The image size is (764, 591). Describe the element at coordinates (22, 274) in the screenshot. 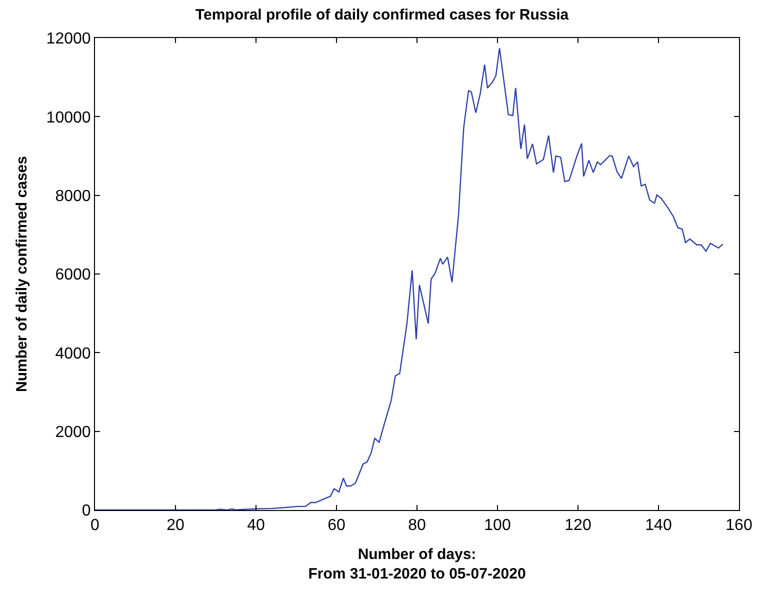

I see `y-axis-title: Number of daily confirmed cases` at that location.